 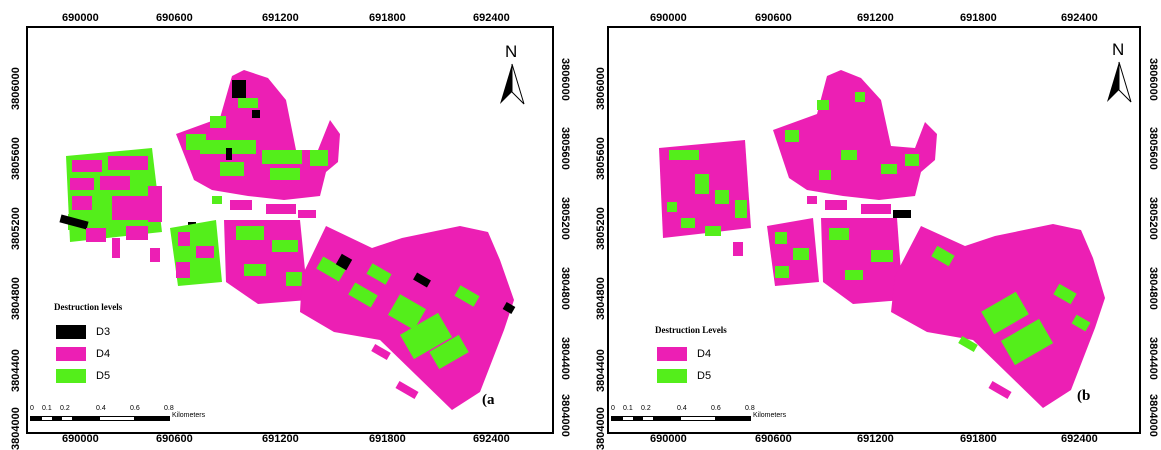 I want to click on legend-title: Destruction levels, so click(x=88, y=307).